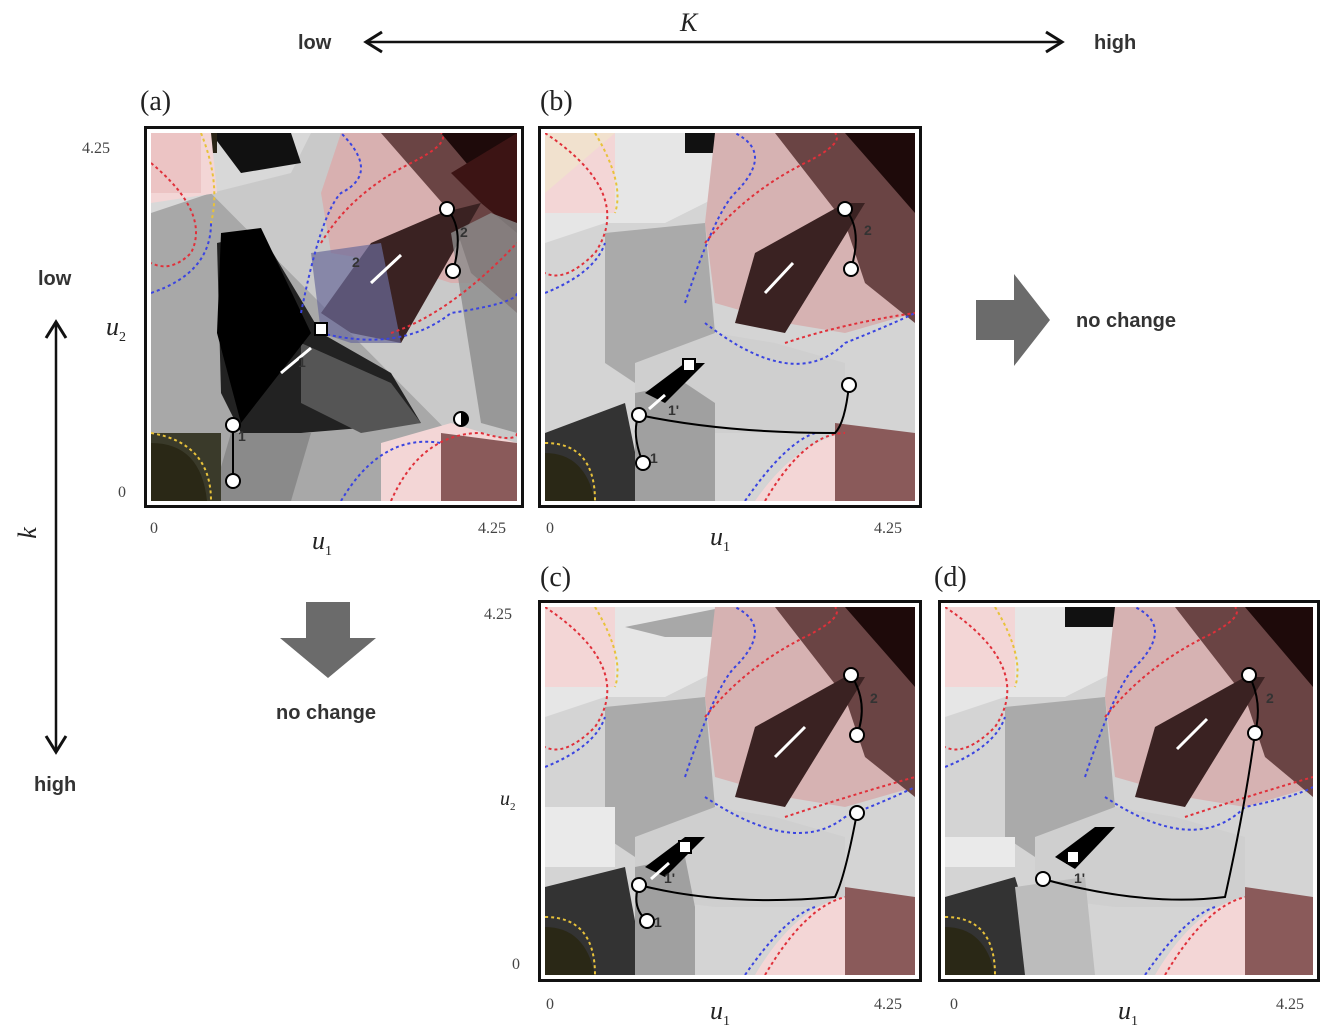 The height and width of the screenshot is (1030, 1321). Describe the element at coordinates (556, 577) in the screenshot. I see `panel-c-label: (c)` at that location.